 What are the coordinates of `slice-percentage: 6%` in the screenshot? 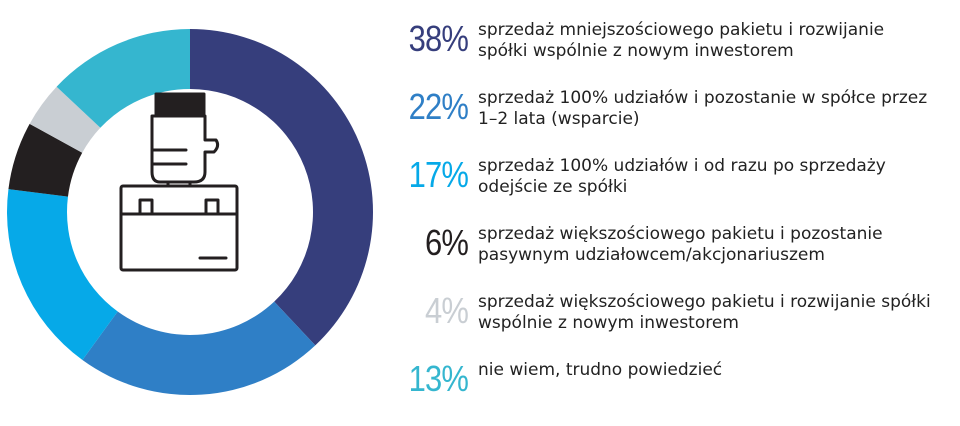 It's located at (446, 242).